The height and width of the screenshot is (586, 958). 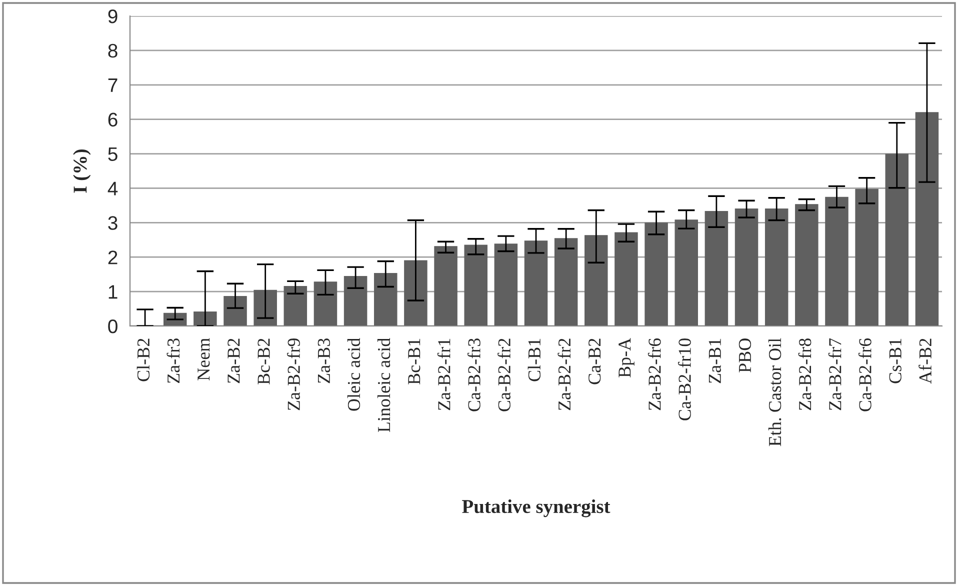 I want to click on x-tick-label: Neem, so click(x=204, y=359).